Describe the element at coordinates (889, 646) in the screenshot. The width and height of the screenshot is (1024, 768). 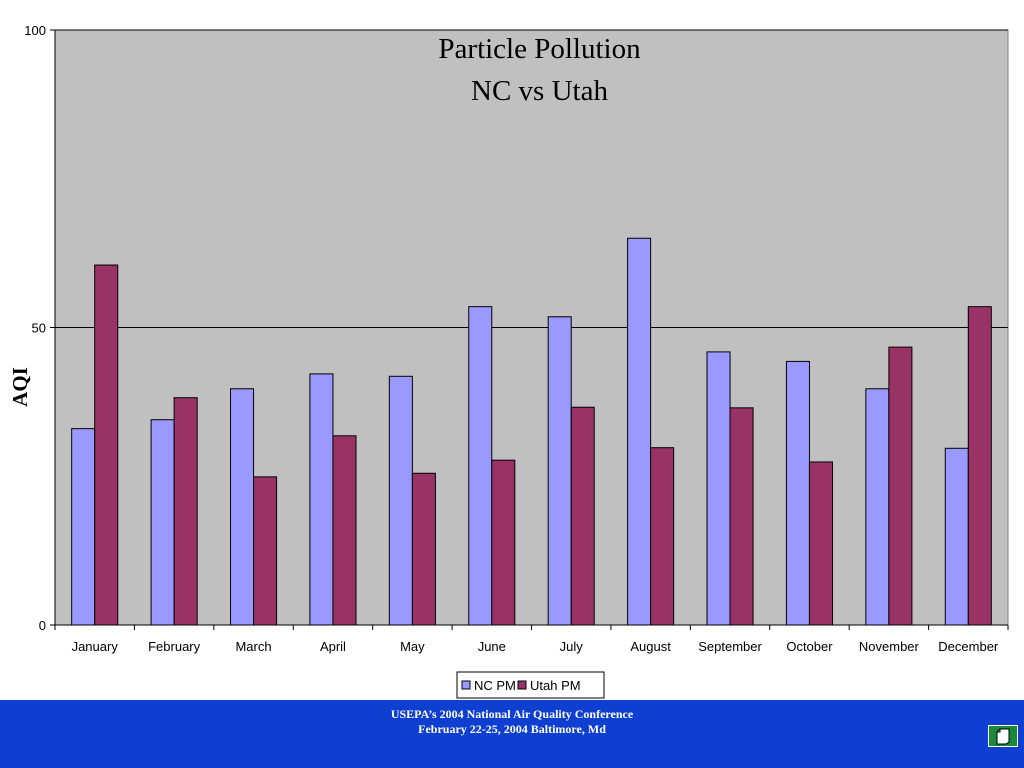
I see `x-tick-label: November` at that location.